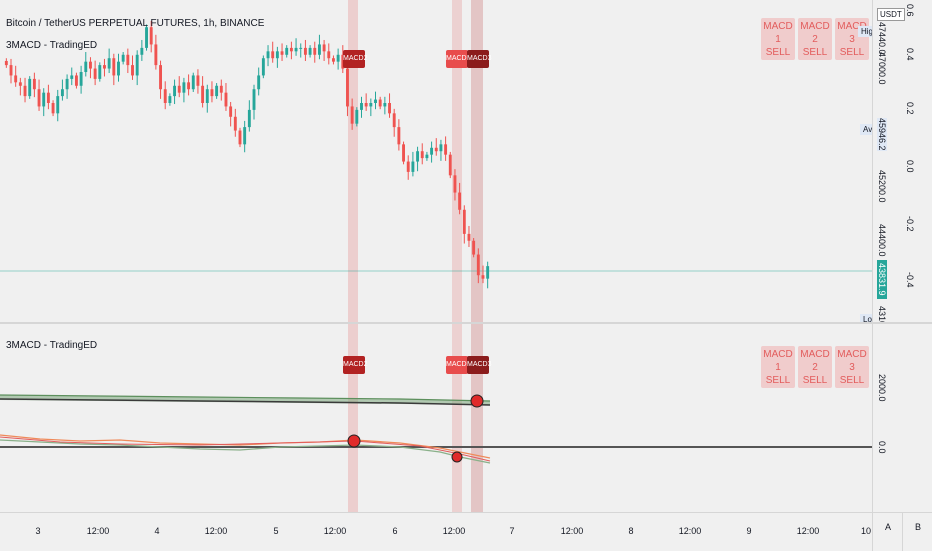  I want to click on time-label: 6, so click(395, 531).